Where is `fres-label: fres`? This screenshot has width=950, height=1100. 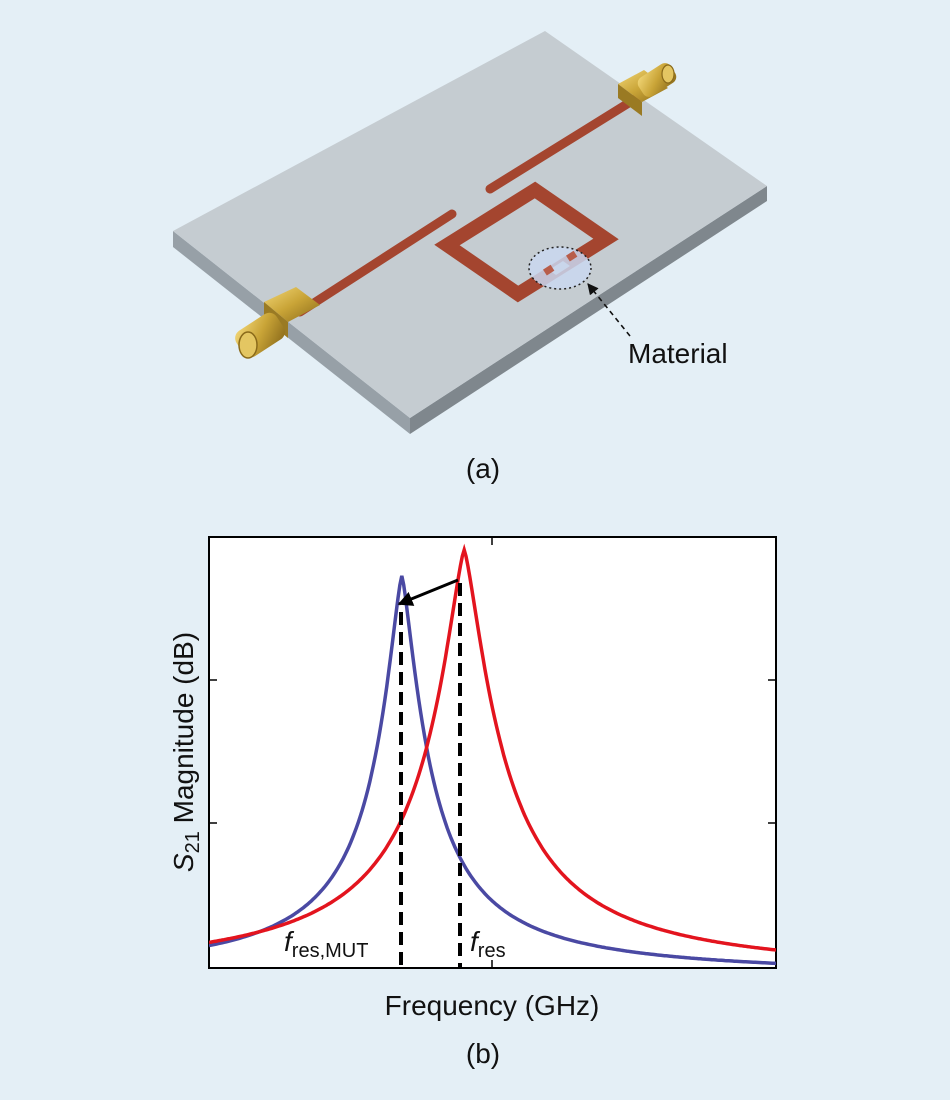
fres-label: fres is located at coordinates (488, 944).